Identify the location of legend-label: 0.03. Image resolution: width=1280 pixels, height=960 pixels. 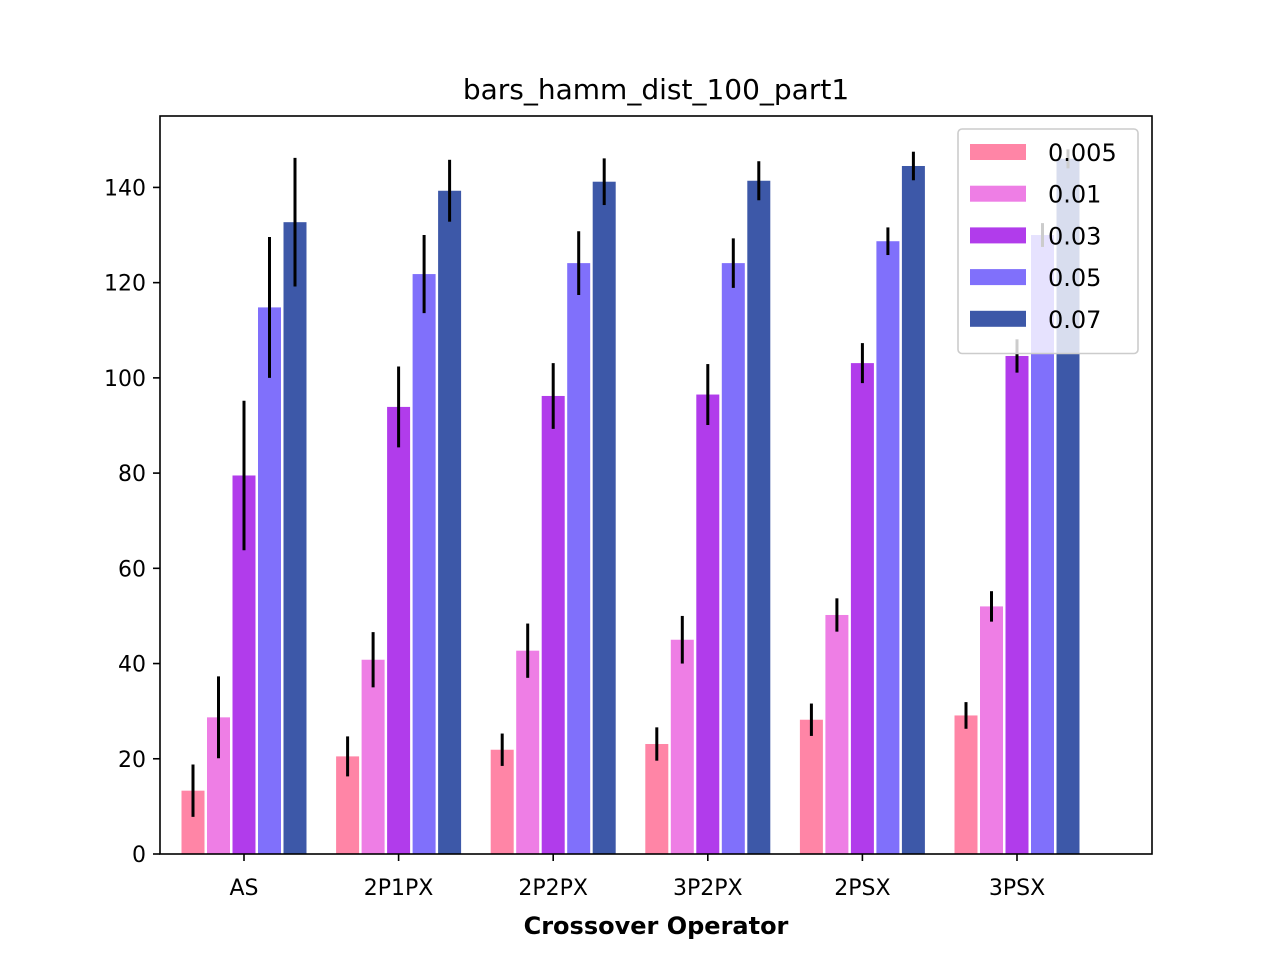
(1074, 236).